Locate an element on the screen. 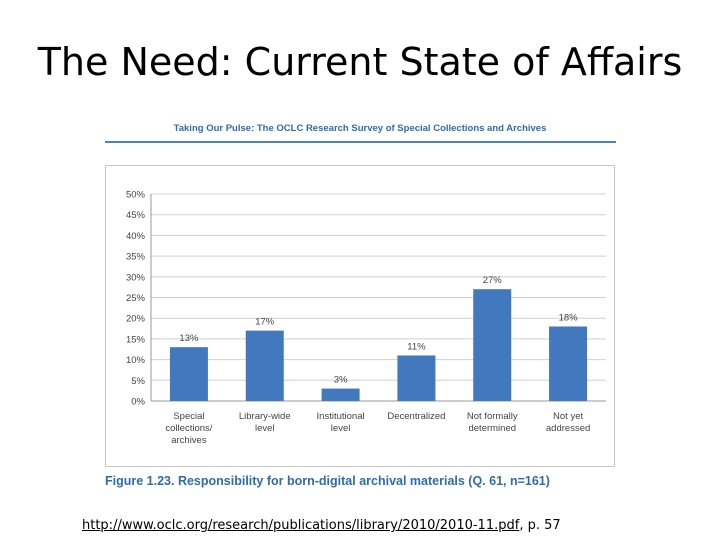 This screenshot has height=540, width=720. data-label: 11% is located at coordinates (416, 346).